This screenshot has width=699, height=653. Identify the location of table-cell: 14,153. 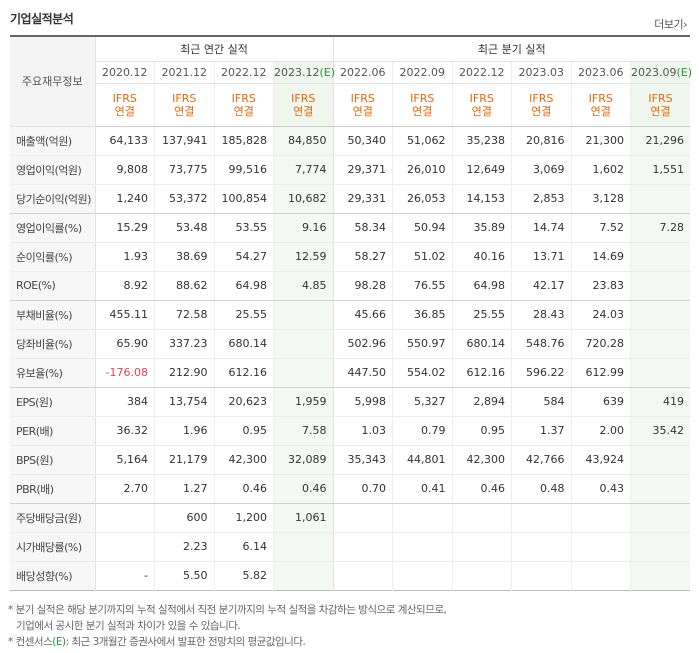
(481, 199).